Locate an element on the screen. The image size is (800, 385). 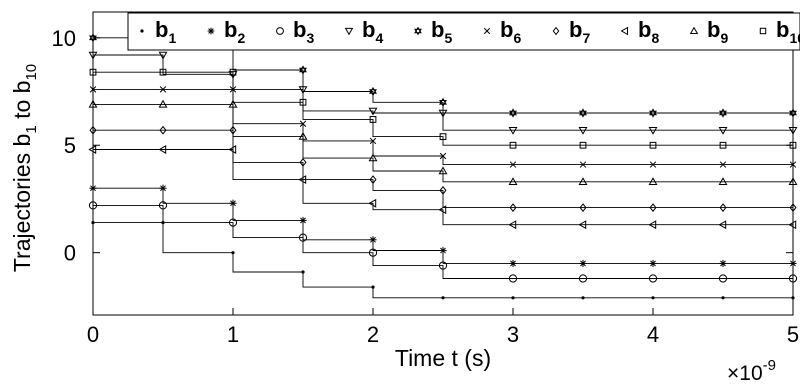
legend-label-sub: 4 is located at coordinates (379, 38).